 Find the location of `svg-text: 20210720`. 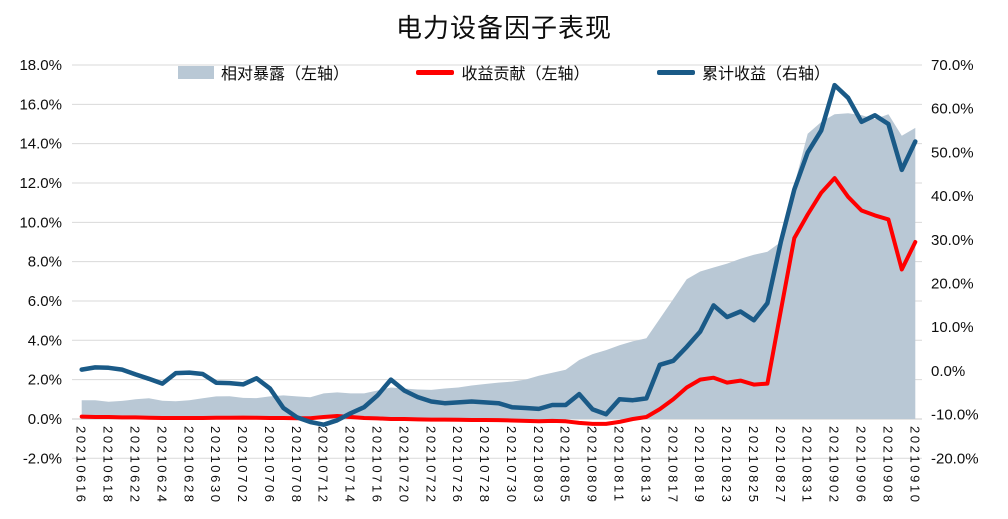

svg-text: 20210720 is located at coordinates (403, 465).